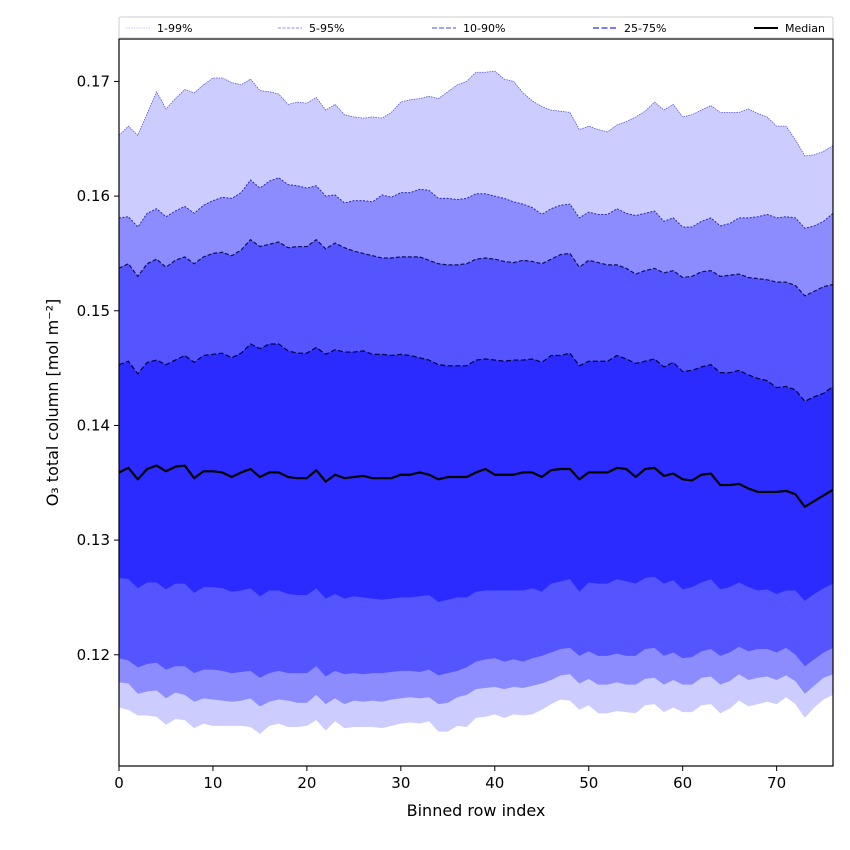  What do you see at coordinates (476, 267) in the screenshot?
I see `band-upper-edge-10-90pct` at bounding box center [476, 267].